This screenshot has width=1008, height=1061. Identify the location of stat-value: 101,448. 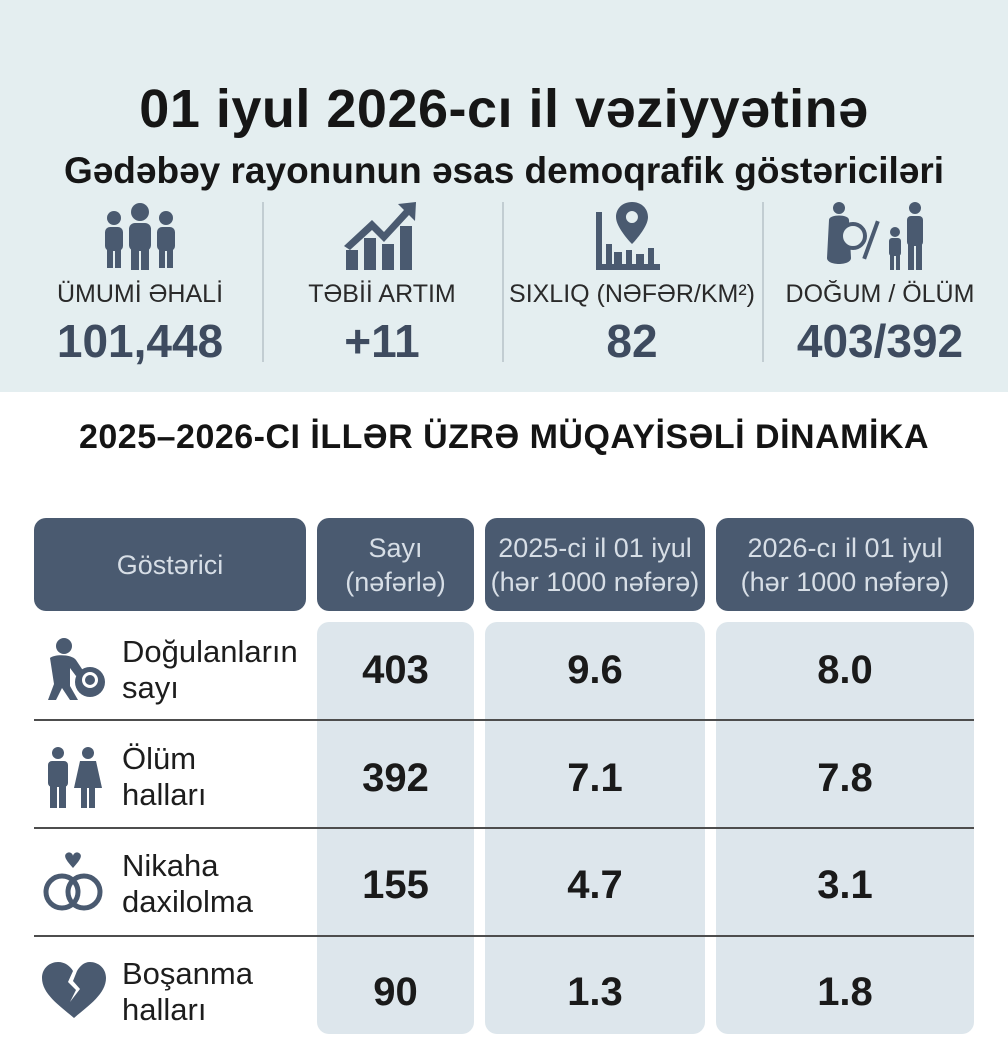
(140, 341).